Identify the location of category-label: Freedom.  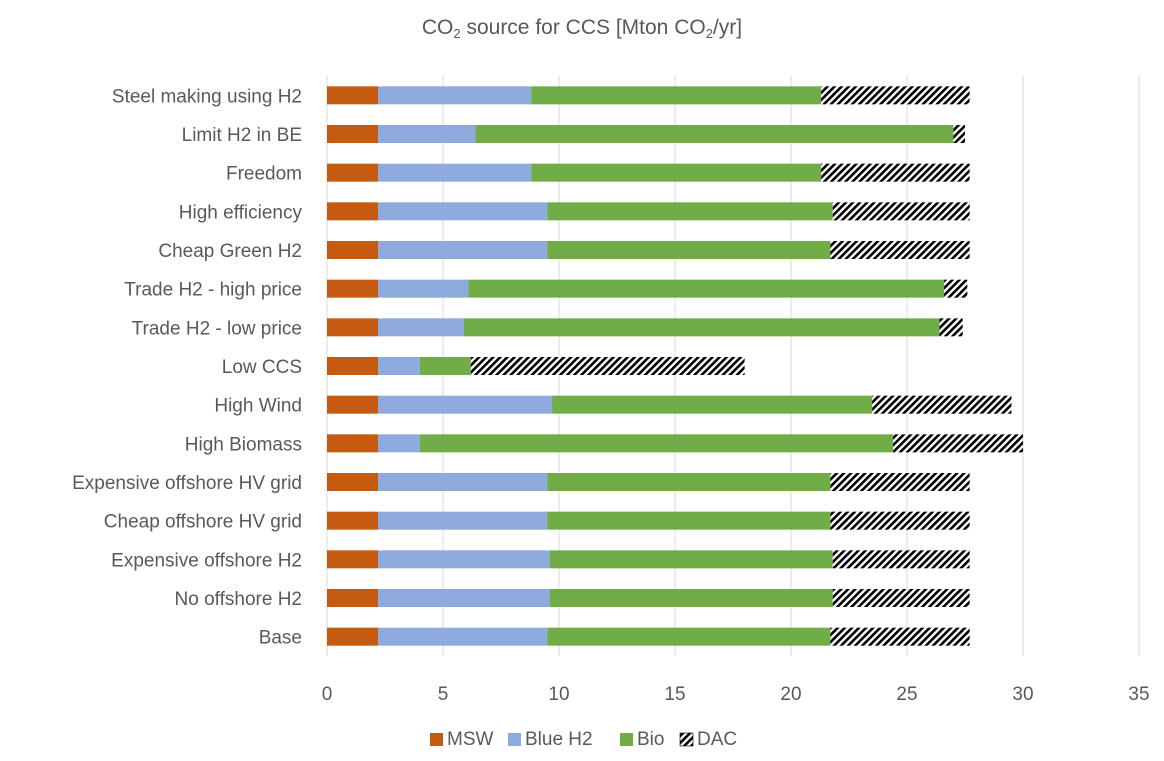
(264, 174).